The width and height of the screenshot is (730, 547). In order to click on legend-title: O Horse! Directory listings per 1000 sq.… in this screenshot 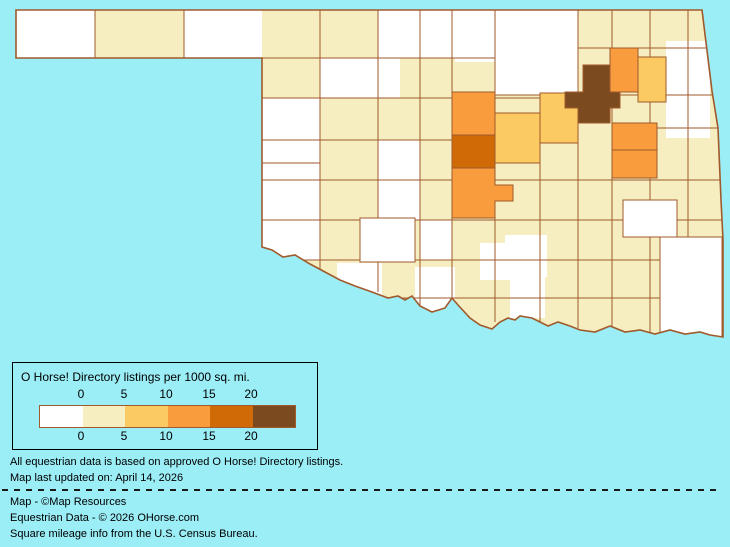, I will do `click(135, 377)`.